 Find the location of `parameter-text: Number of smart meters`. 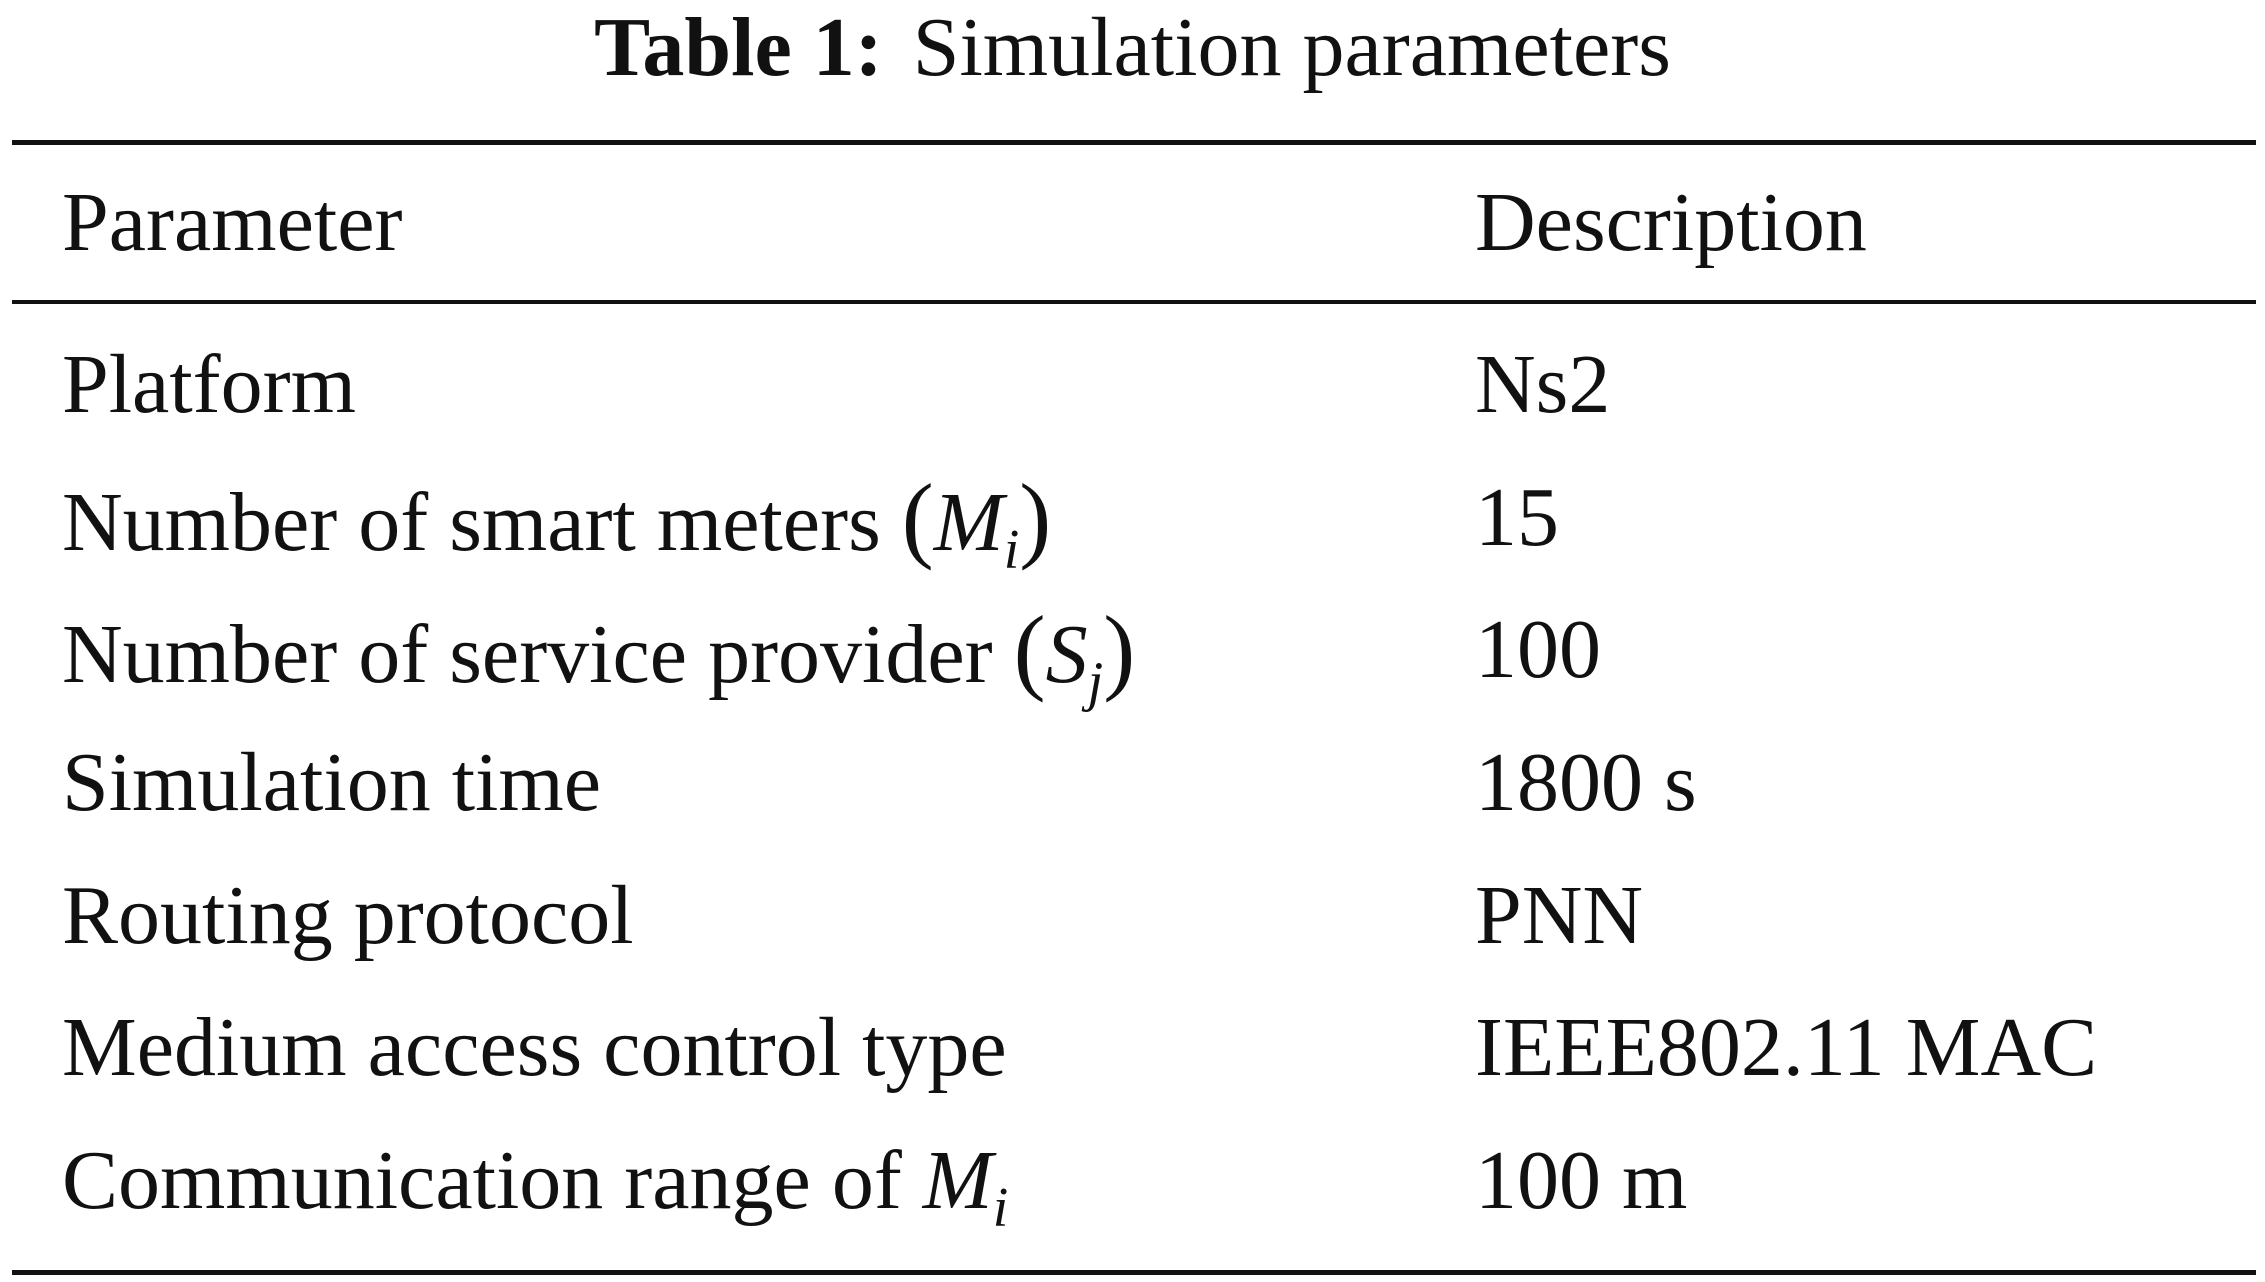

parameter-text: Number of smart meters is located at coordinates (471, 522).